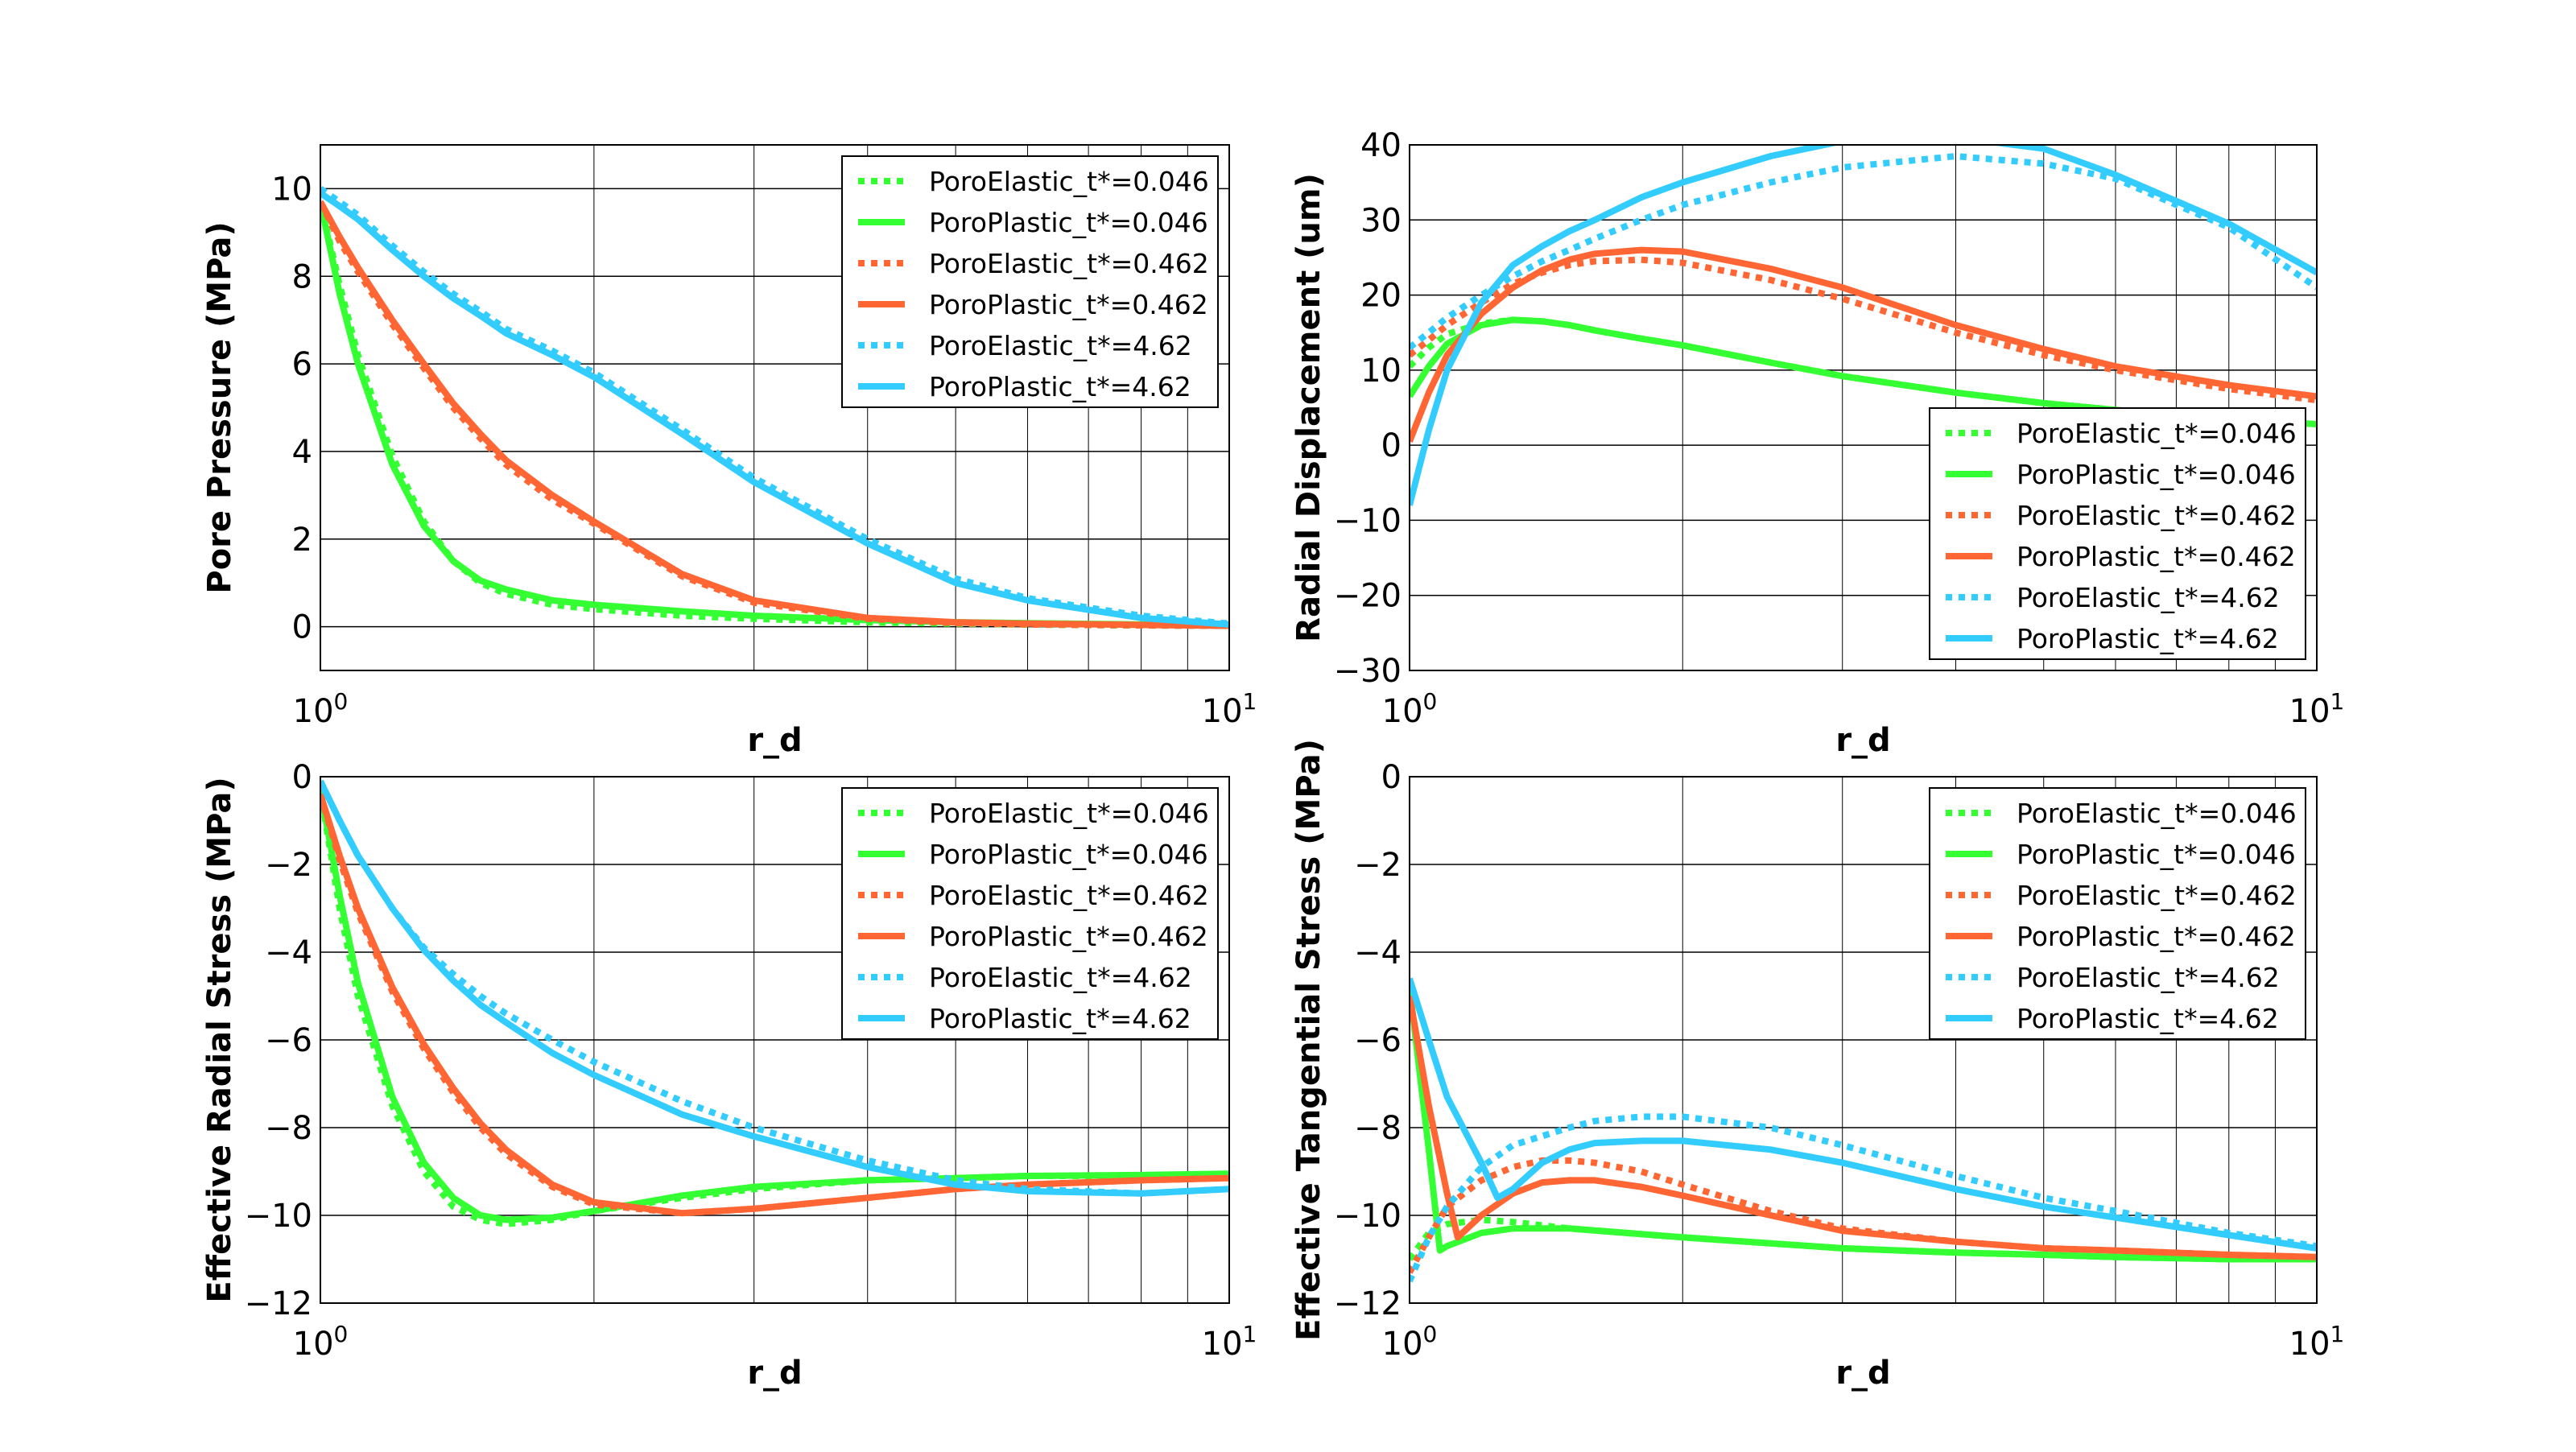  What do you see at coordinates (1378, 1040) in the screenshot?
I see `y-tick-label: −6` at bounding box center [1378, 1040].